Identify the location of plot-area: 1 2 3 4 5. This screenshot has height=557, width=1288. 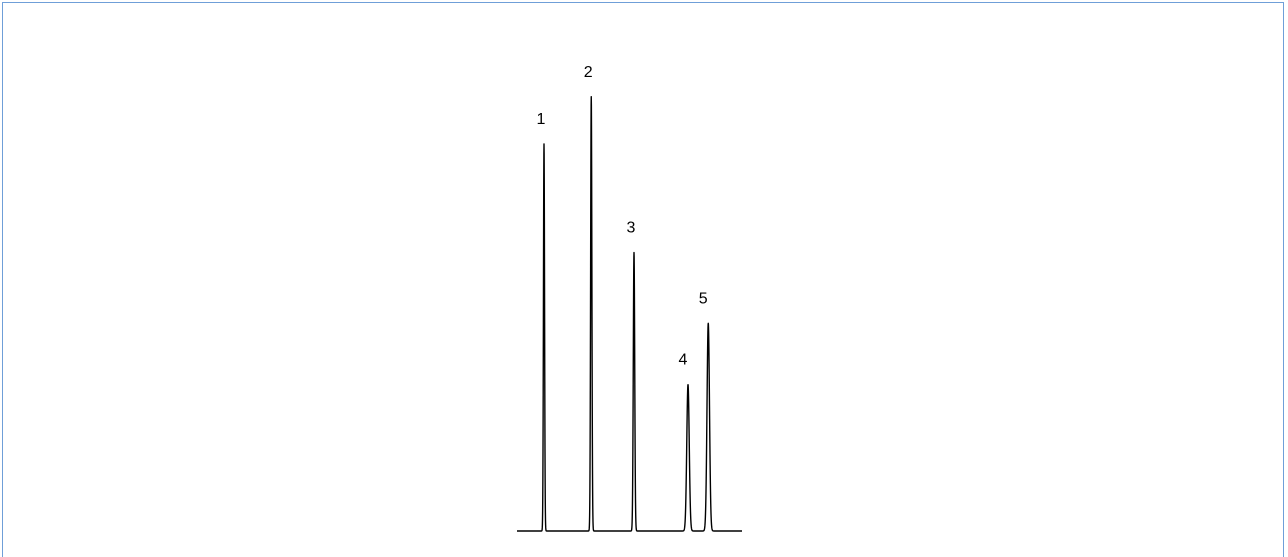
(629, 298).